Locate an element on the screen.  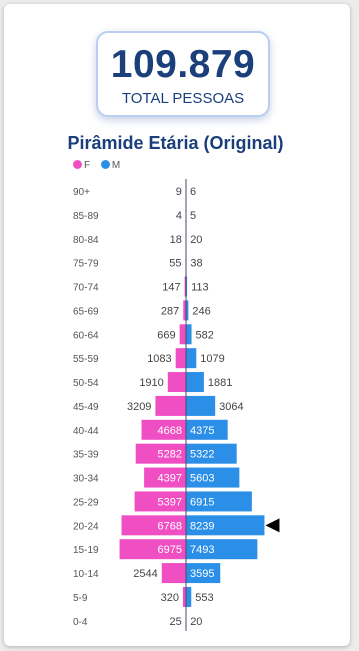
legend-label-female: F is located at coordinates (87, 165).